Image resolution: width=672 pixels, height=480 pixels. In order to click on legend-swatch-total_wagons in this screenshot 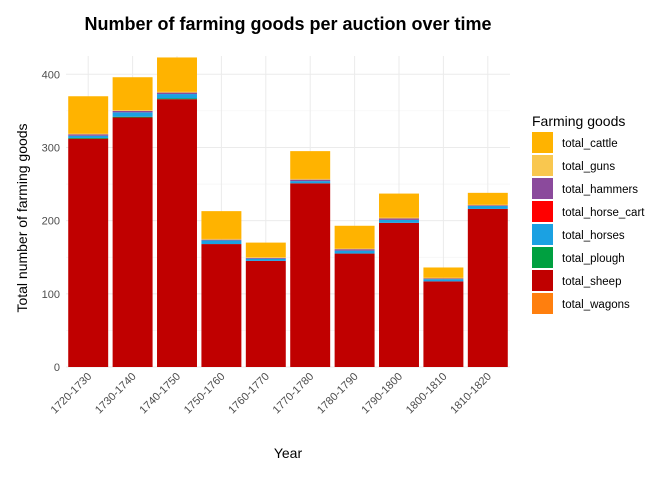, I will do `click(542, 303)`.